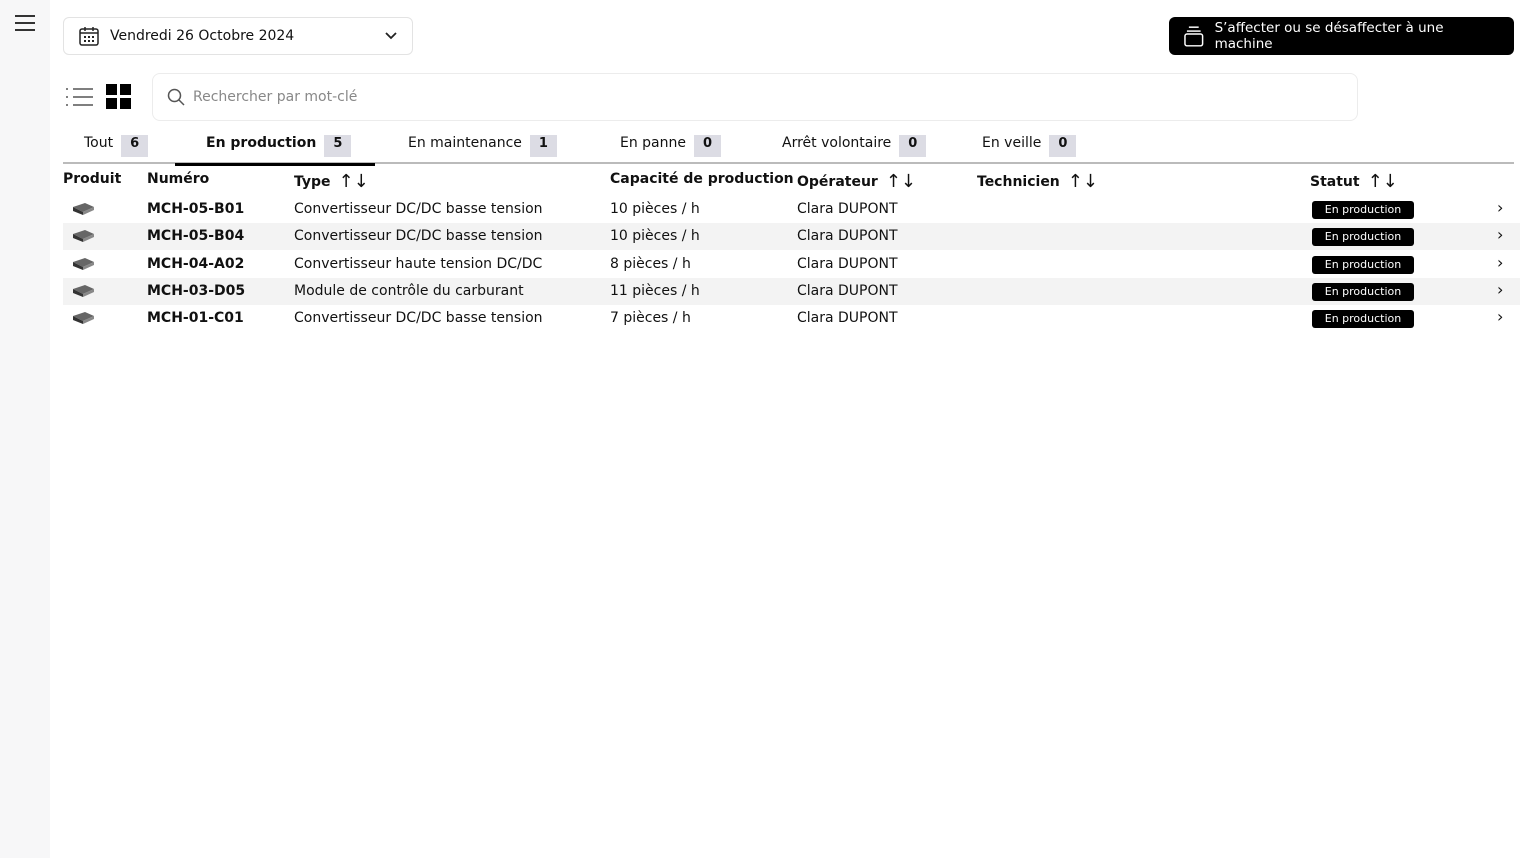 This screenshot has height=858, width=1536. I want to click on chevron-down-icon, so click(391, 36).